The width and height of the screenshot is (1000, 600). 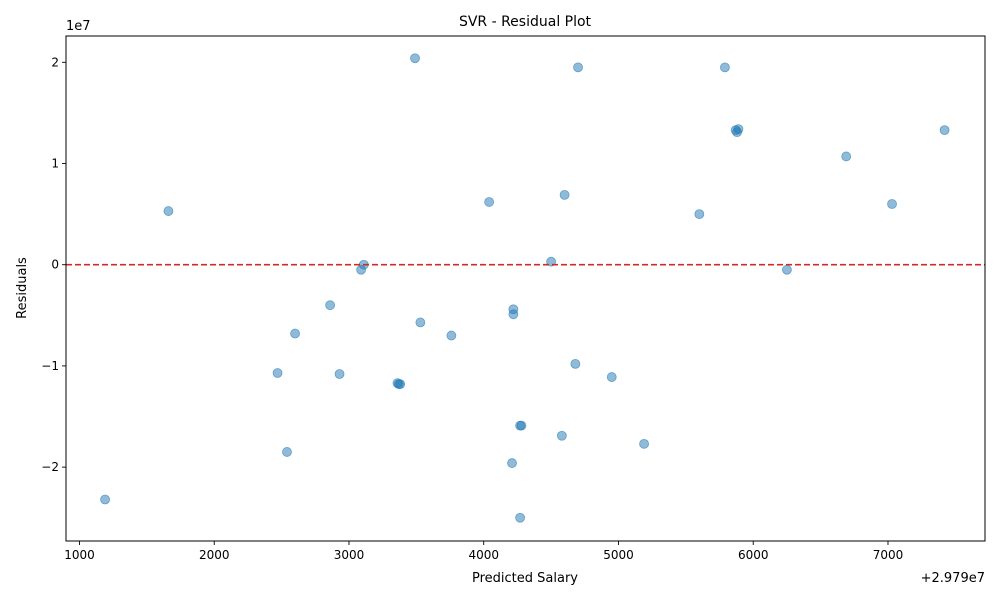 What do you see at coordinates (618, 555) in the screenshot?
I see `x-tick-label: 5000` at bounding box center [618, 555].